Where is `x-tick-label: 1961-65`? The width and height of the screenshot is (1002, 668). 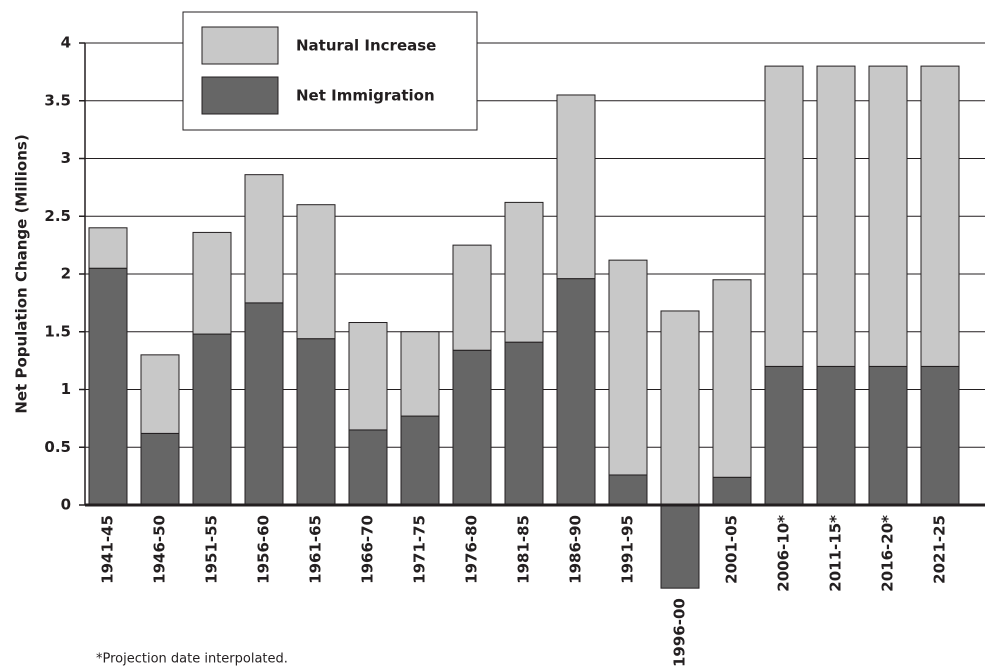
x-tick-label: 1961-65 is located at coordinates (316, 549).